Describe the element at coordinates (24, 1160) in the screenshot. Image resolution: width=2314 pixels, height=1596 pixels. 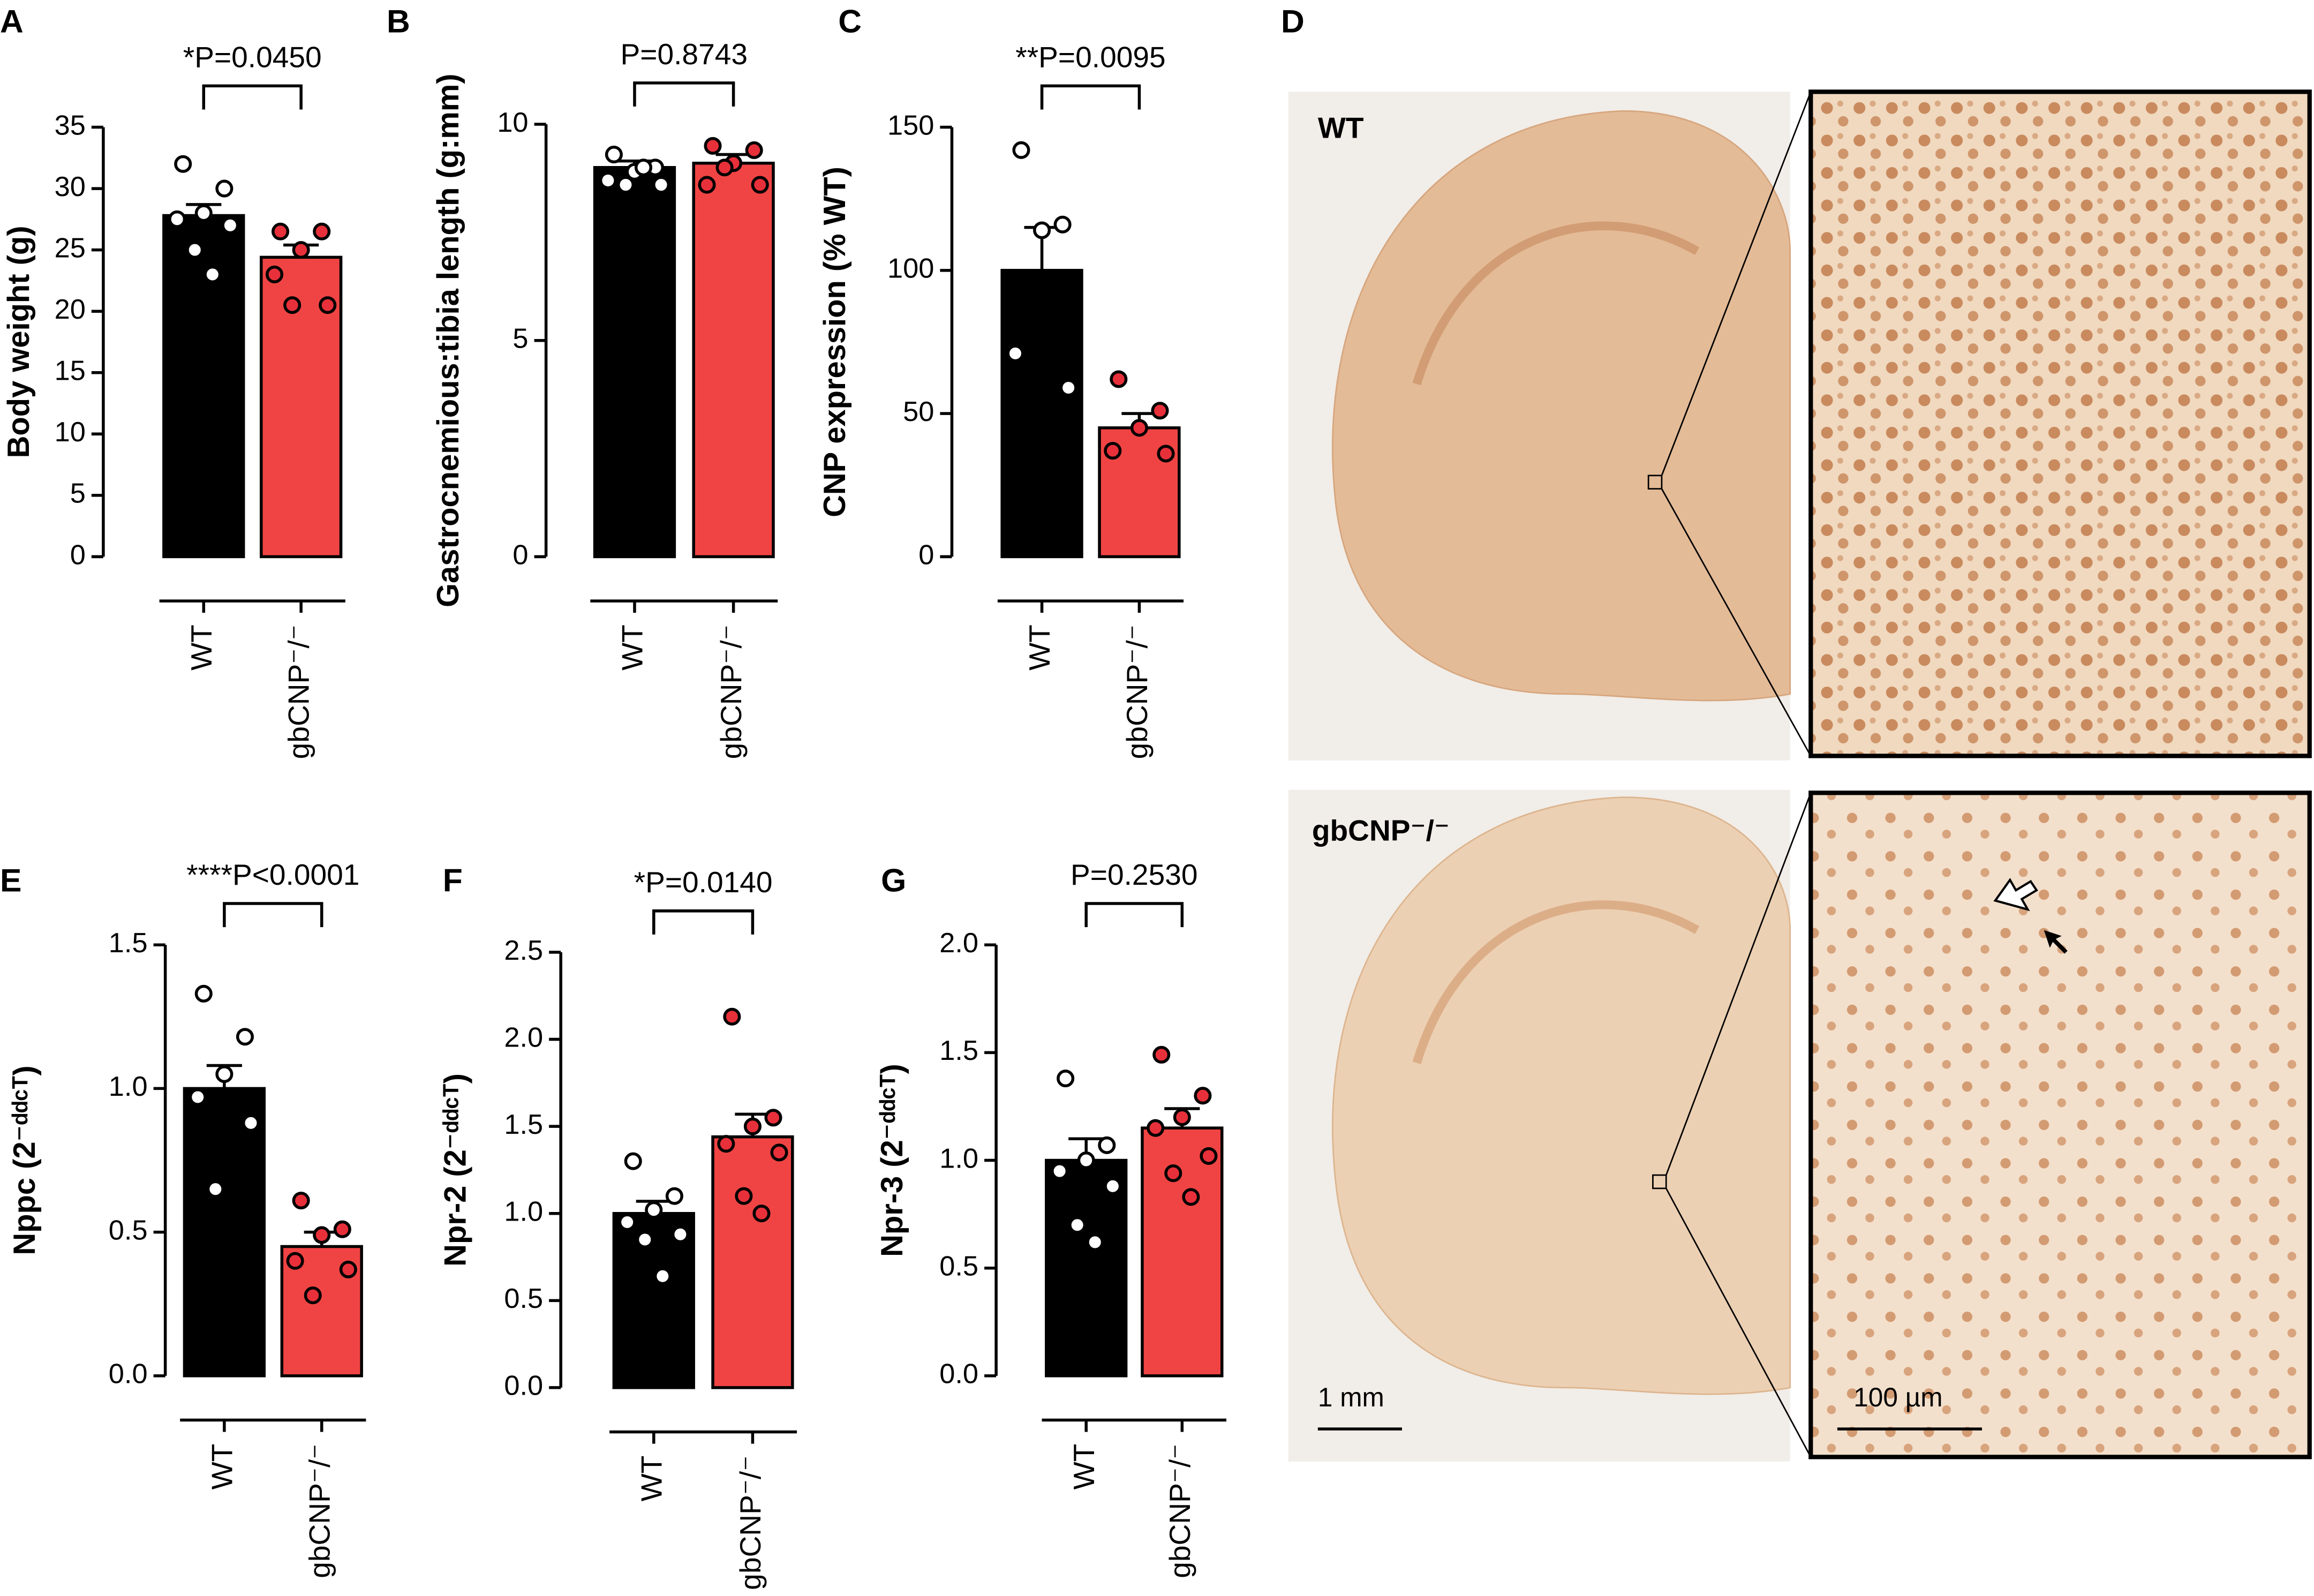
I see `y-axis-label: Nppc (2⁻ᵈᵈᶜᵀ)` at that location.